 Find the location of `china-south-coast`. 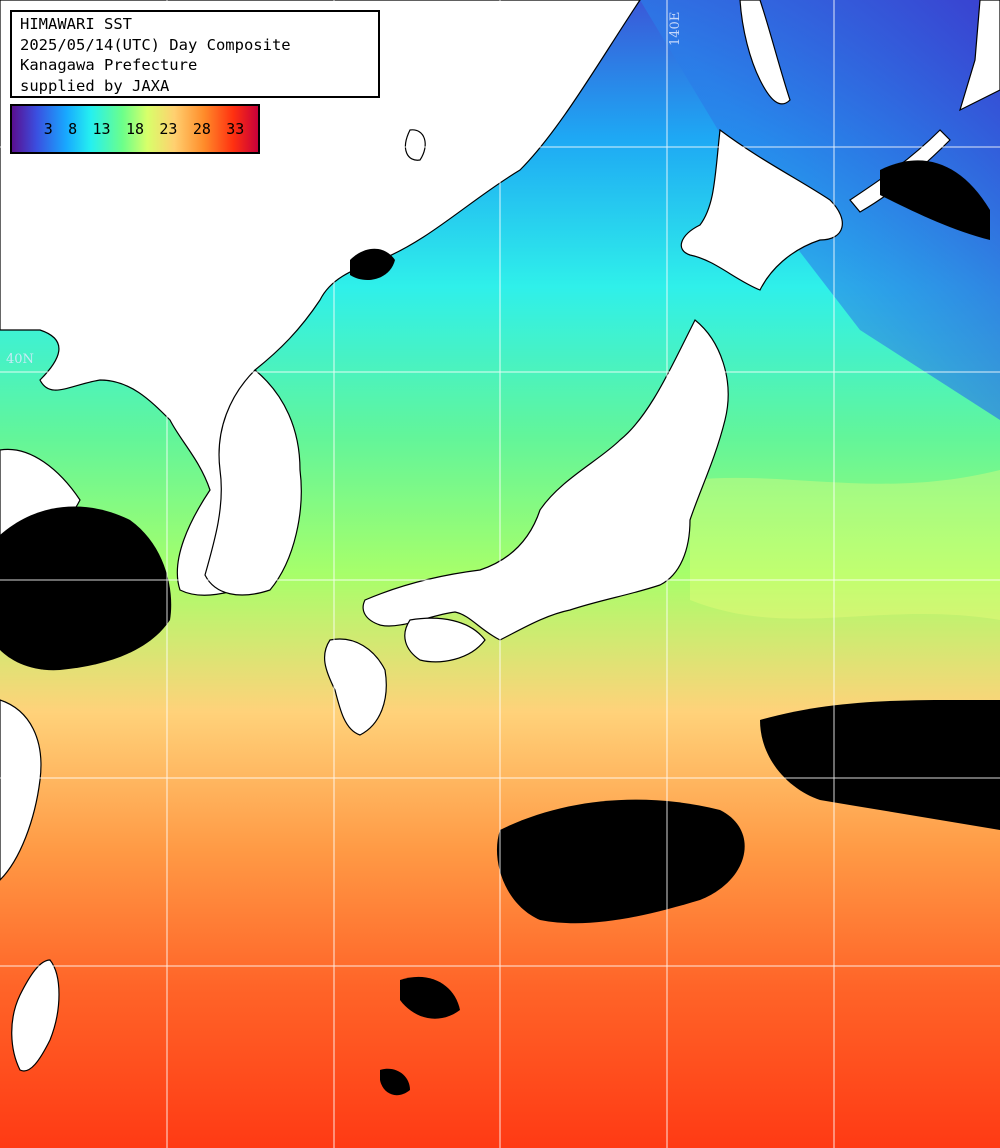

china-south-coast is located at coordinates (21, 790).